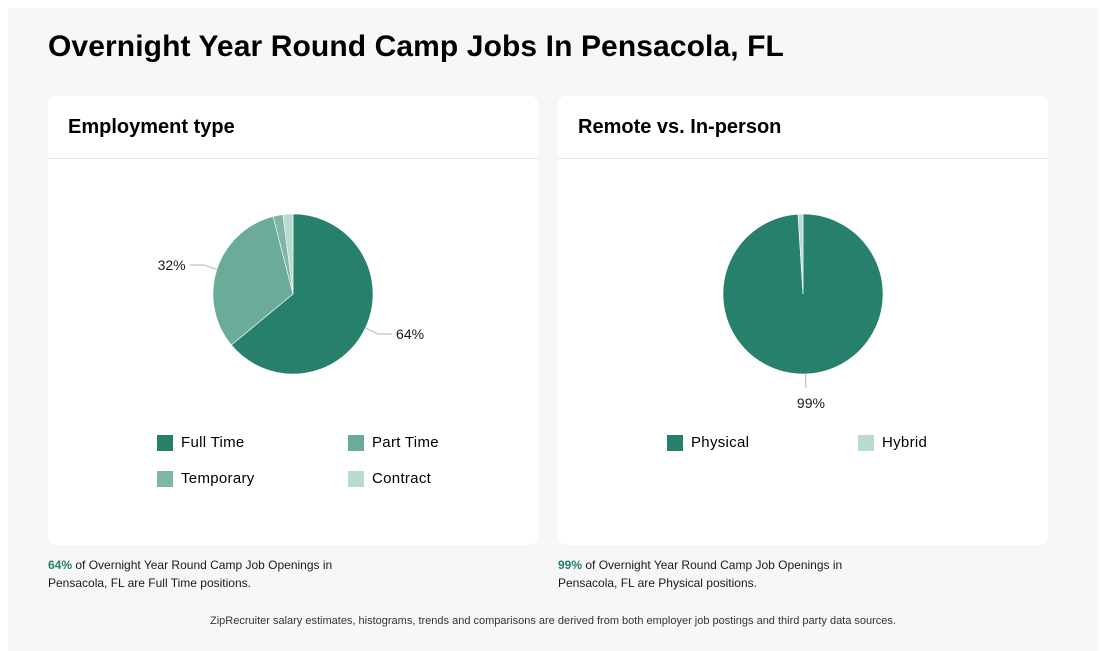  I want to click on legend-item-full-time: Full Time, so click(201, 442).